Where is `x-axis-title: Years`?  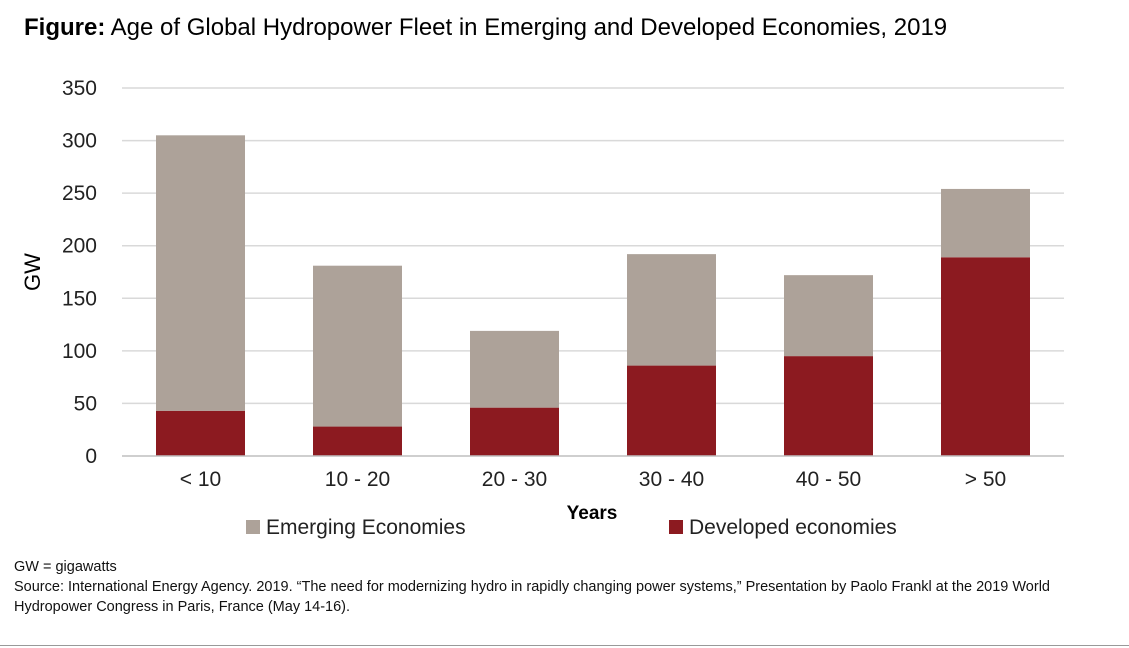
x-axis-title: Years is located at coordinates (592, 513).